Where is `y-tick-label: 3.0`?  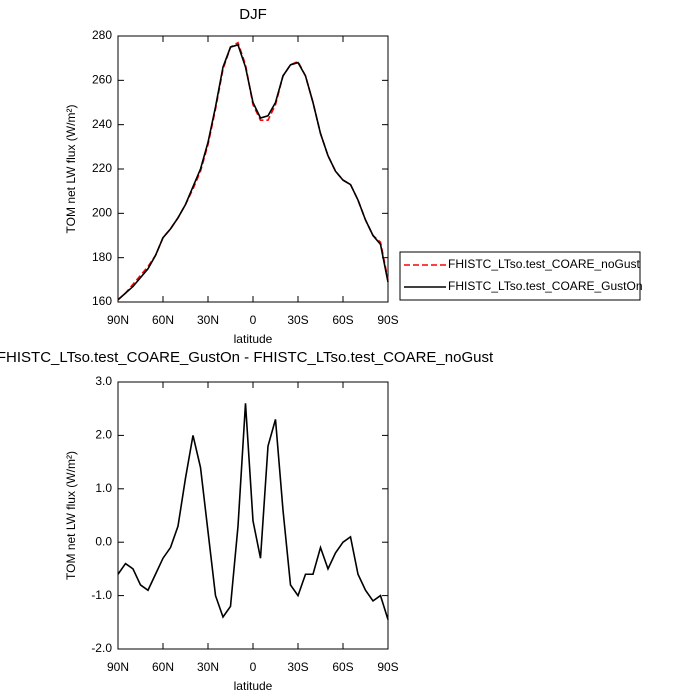 y-tick-label: 3.0 is located at coordinates (103, 381).